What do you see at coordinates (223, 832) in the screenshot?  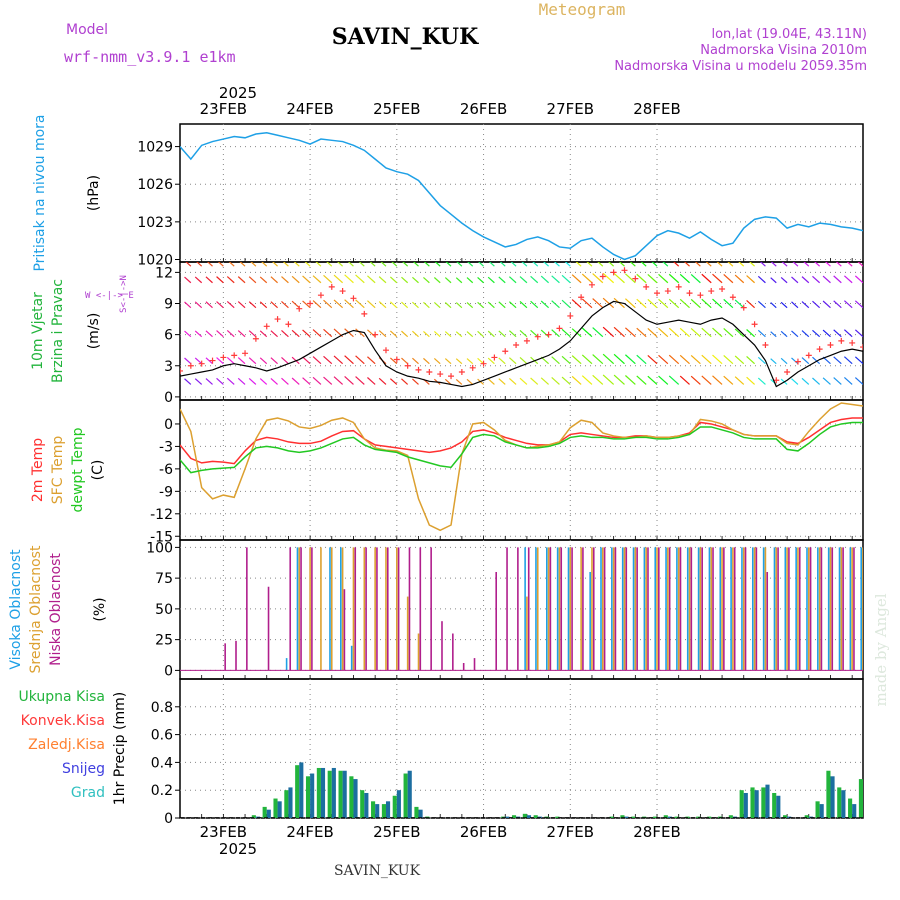 I see `bottom-day-label: 23FEB` at bounding box center [223, 832].